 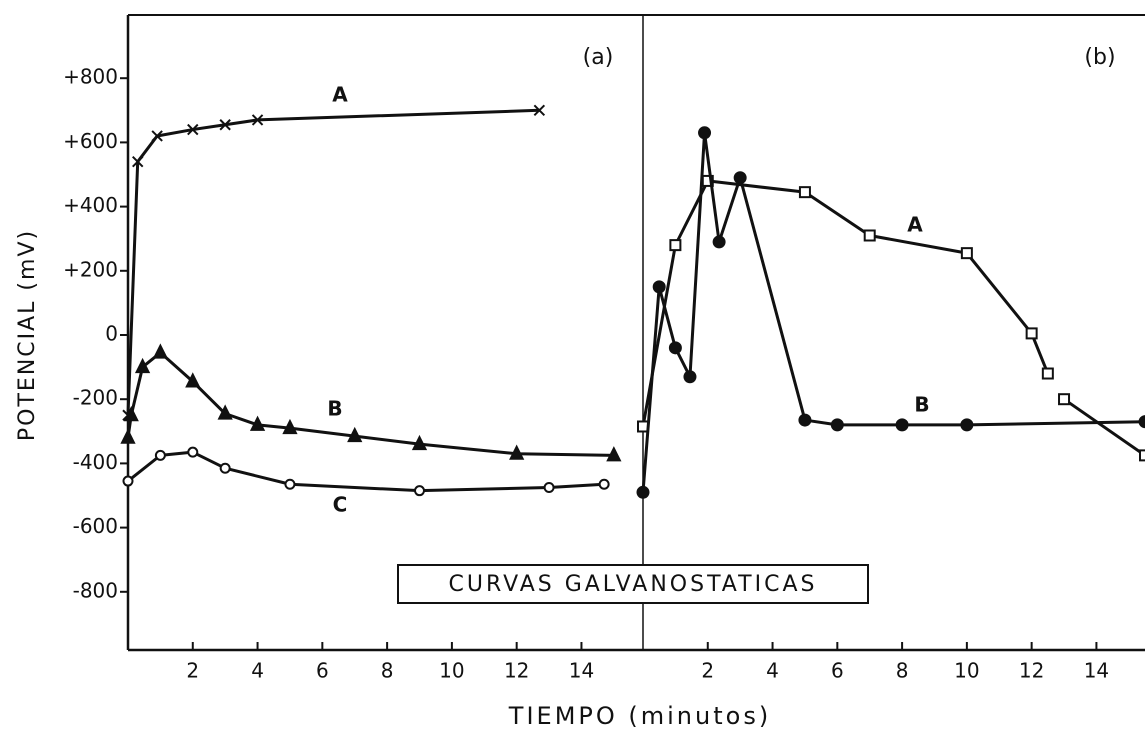 I want to click on y-tick-label: +600, so click(x=90, y=141).